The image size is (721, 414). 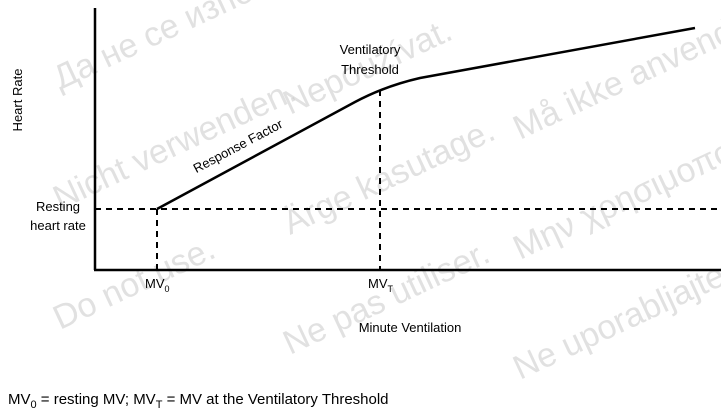 I want to click on x-axis-label: Minute Ventilation, so click(x=410, y=327).